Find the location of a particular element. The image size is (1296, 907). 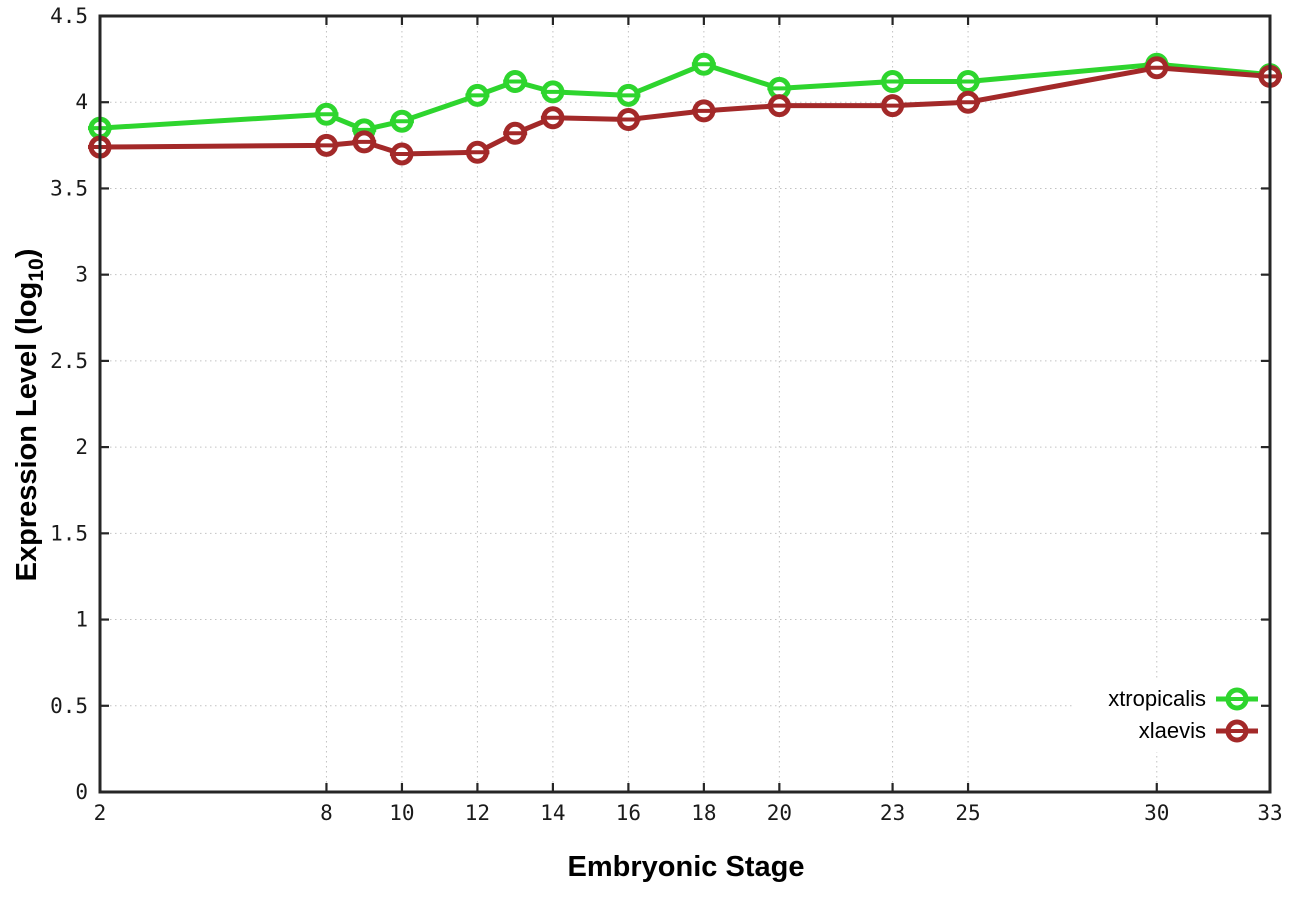

x-tick-label: 16 is located at coordinates (628, 813).